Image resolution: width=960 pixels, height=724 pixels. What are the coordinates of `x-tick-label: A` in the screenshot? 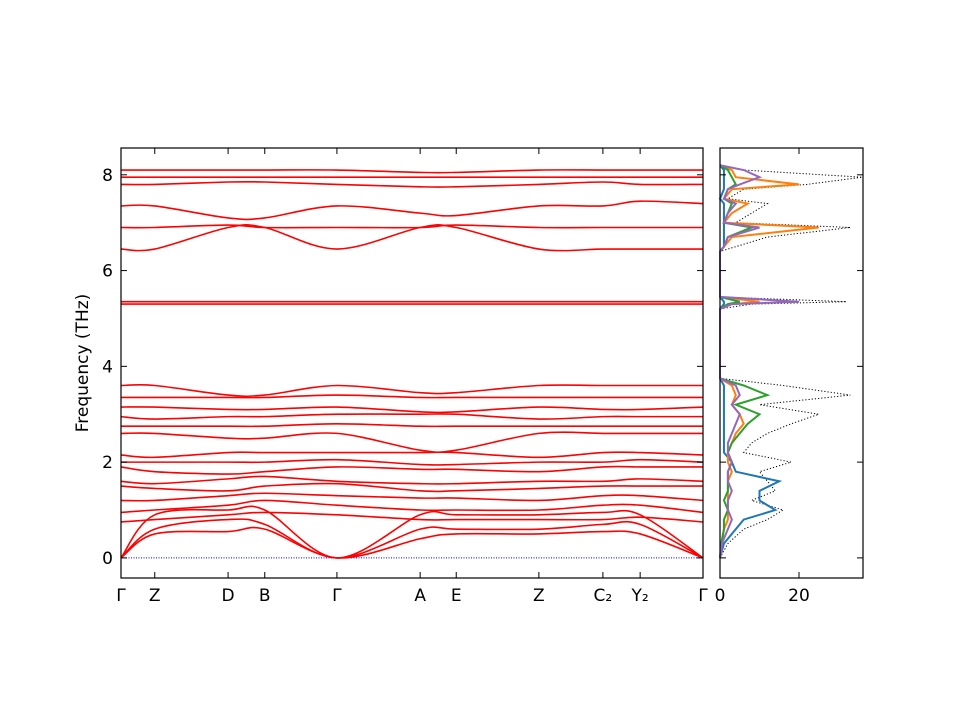 It's located at (420, 596).